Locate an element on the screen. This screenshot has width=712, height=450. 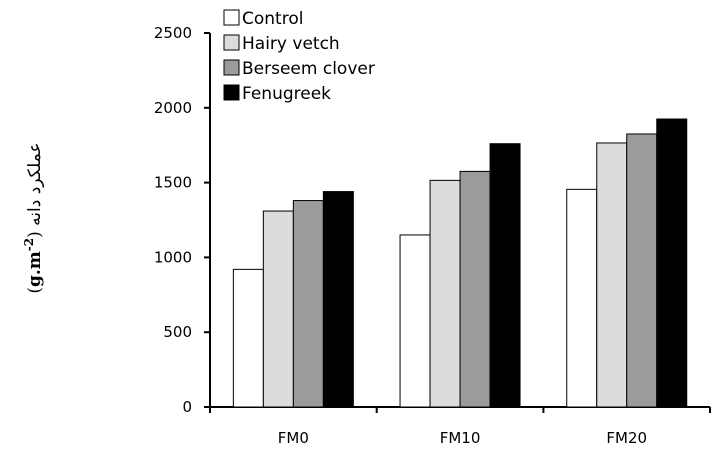
bar-hairy-vetch-fm0 is located at coordinates (278, 309).